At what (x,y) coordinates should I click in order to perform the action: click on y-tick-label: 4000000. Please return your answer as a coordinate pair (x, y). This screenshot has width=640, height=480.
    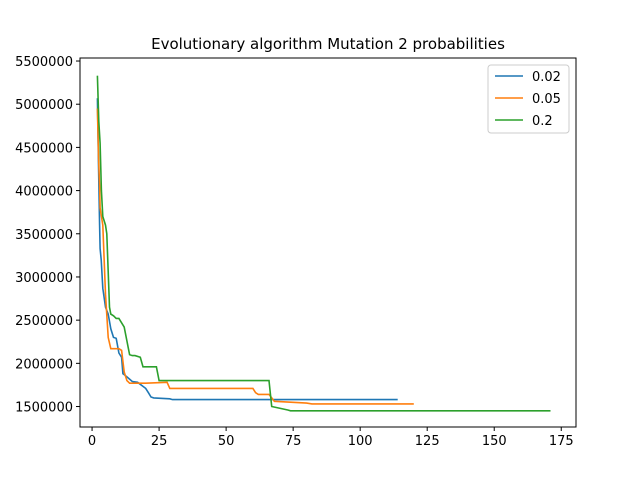
    Looking at the image, I should click on (44, 192).